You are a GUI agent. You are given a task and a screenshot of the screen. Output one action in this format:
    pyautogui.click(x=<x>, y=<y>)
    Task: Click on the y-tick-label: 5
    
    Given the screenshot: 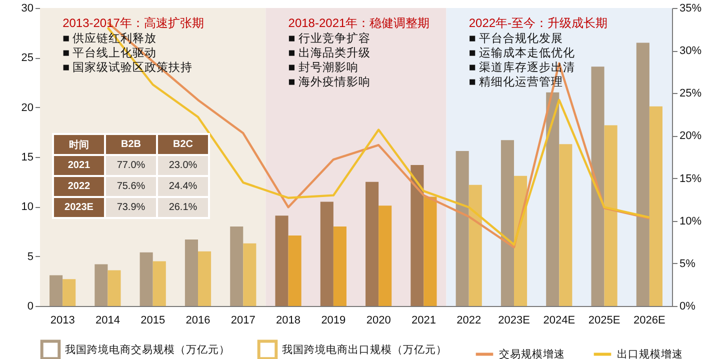 What is the action you would take?
    pyautogui.click(x=30, y=256)
    